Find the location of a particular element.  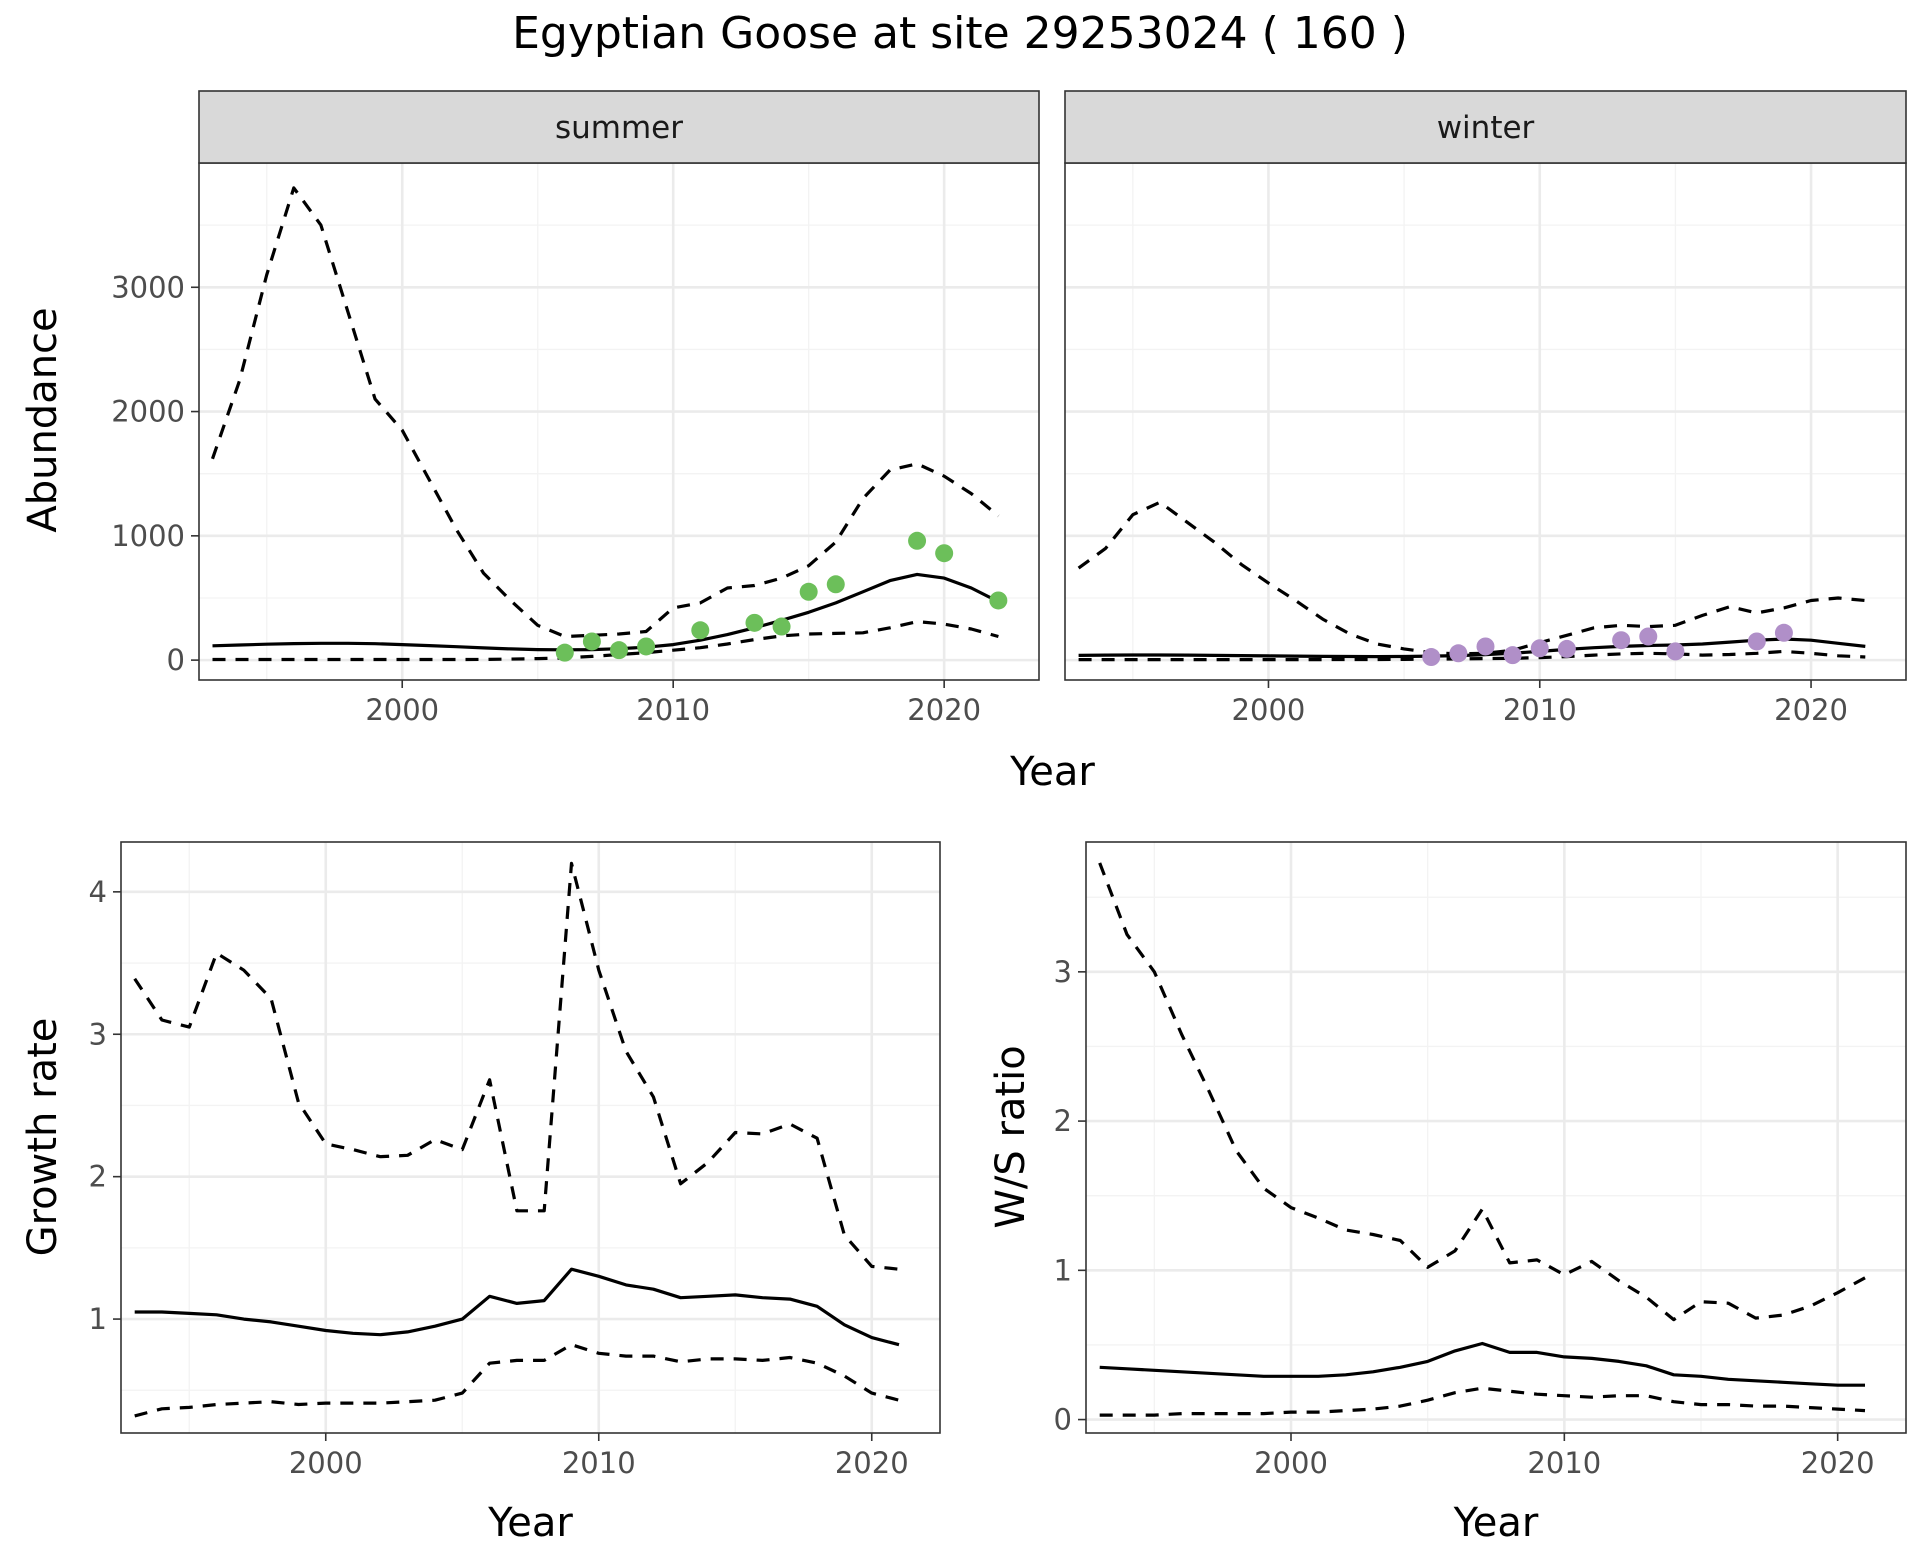

y-tick-label: 1000 is located at coordinates (148, 536).